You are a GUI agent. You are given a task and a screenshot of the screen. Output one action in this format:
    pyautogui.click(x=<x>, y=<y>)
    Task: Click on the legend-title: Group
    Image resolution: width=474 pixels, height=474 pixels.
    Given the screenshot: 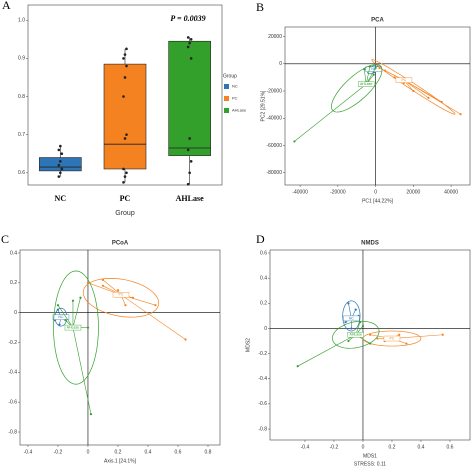 What is the action you would take?
    pyautogui.click(x=230, y=76)
    